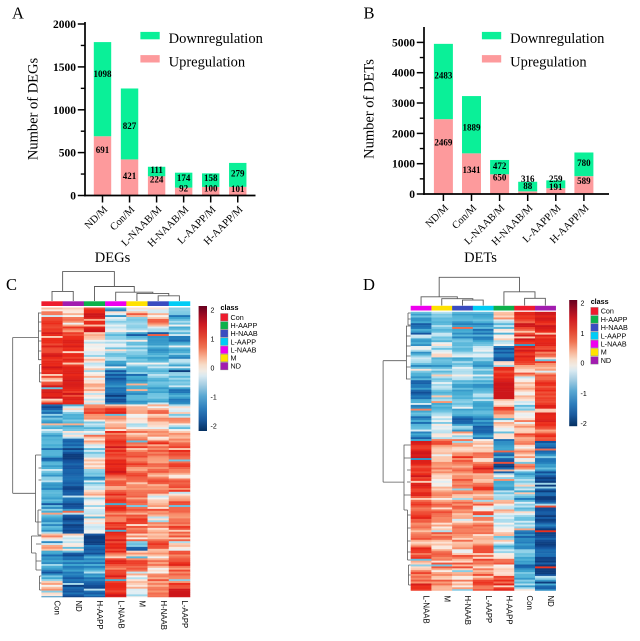 This screenshot has height=641, width=640. What do you see at coordinates (370, 109) in the screenshot?
I see `svg-text: Number of DETs` at bounding box center [370, 109].